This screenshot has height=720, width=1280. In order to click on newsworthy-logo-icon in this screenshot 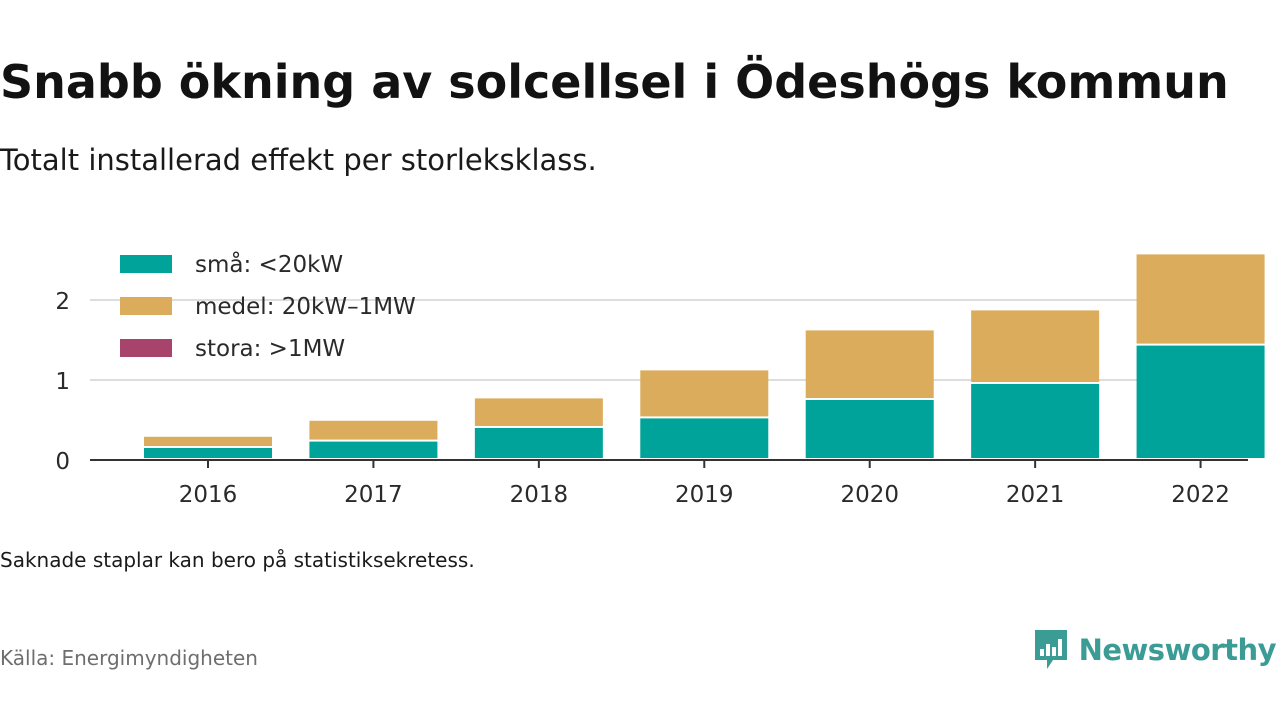, I will do `click(1050, 649)`.